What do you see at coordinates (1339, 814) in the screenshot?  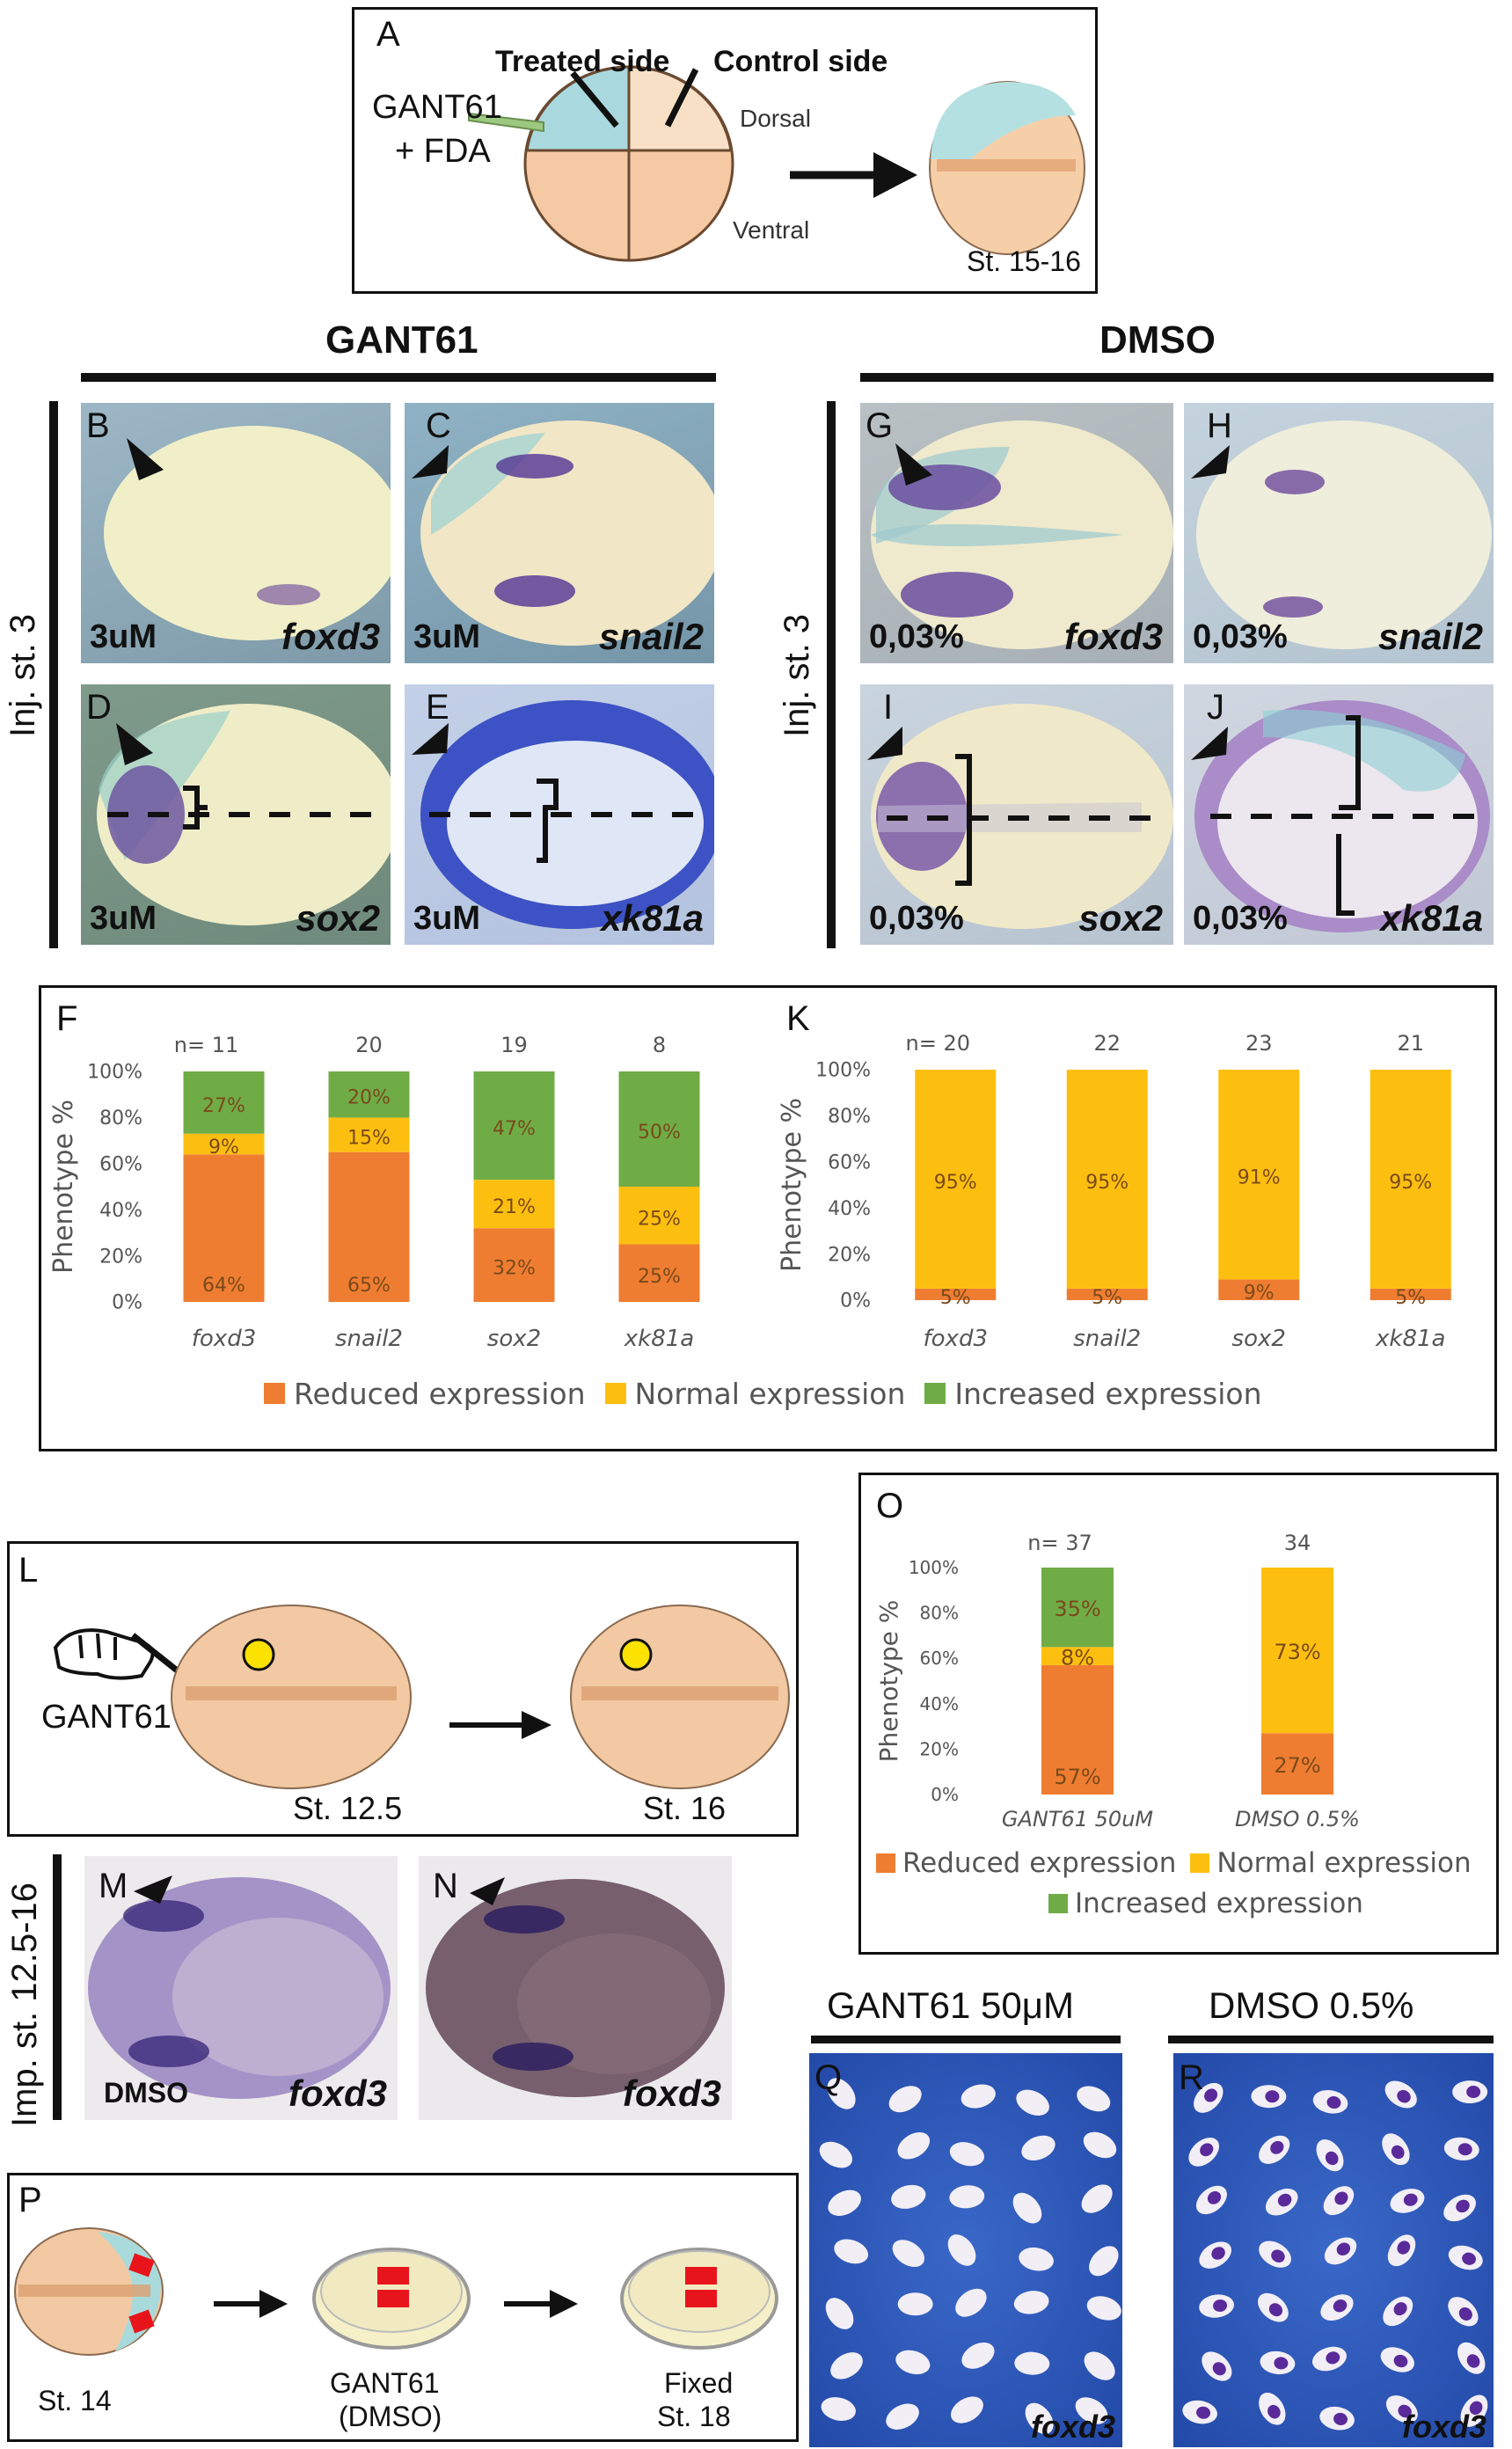 I see `photo-j: J 0,03% xk81a` at bounding box center [1339, 814].